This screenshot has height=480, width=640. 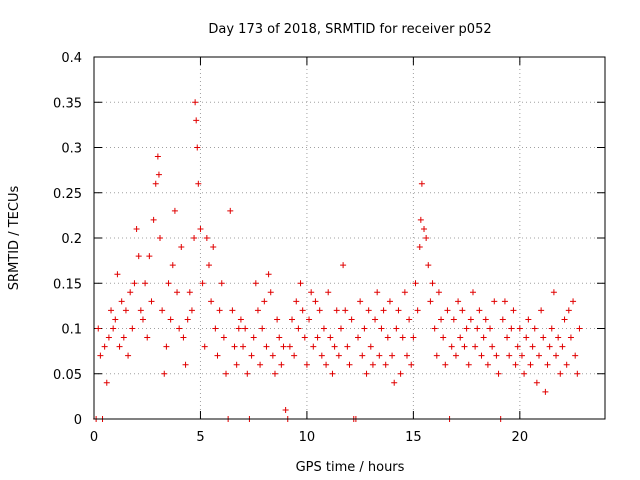 What do you see at coordinates (520, 437) in the screenshot?
I see `x-tick-label: 20` at bounding box center [520, 437].